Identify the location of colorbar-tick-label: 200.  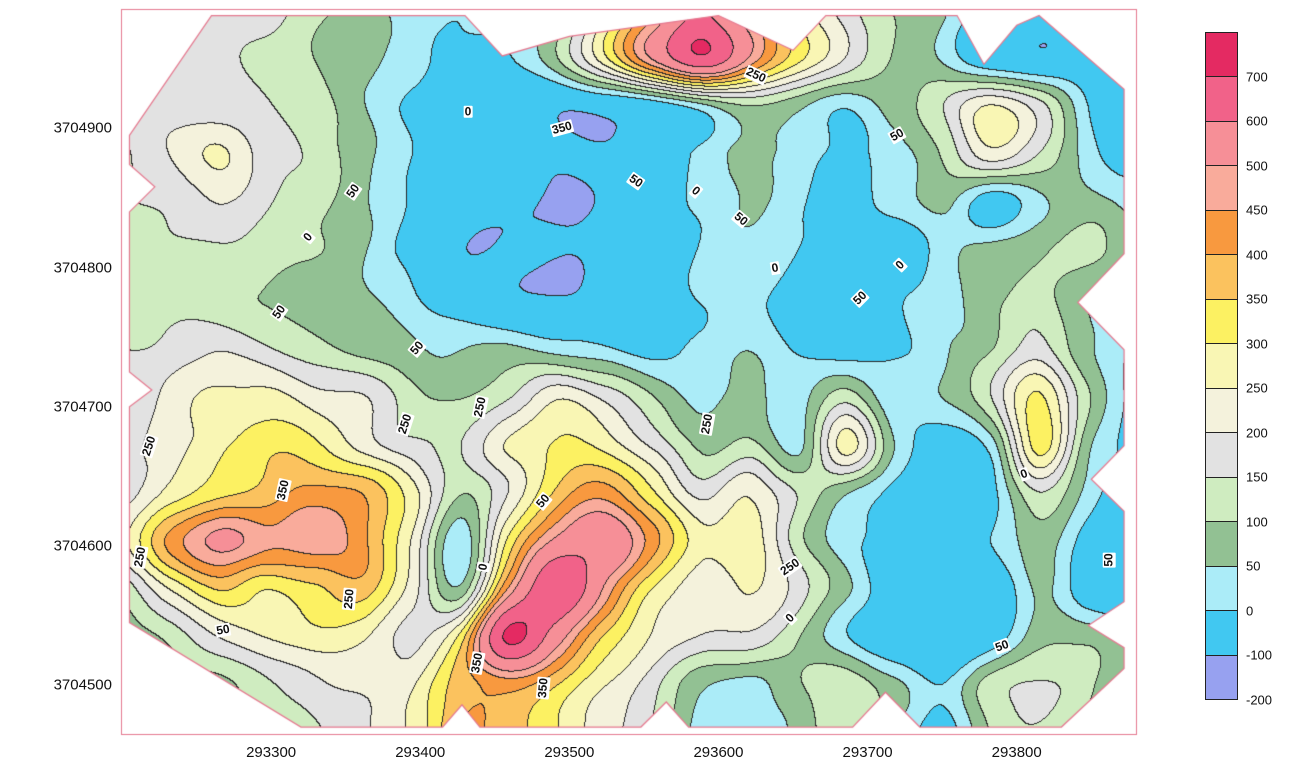
(1257, 433).